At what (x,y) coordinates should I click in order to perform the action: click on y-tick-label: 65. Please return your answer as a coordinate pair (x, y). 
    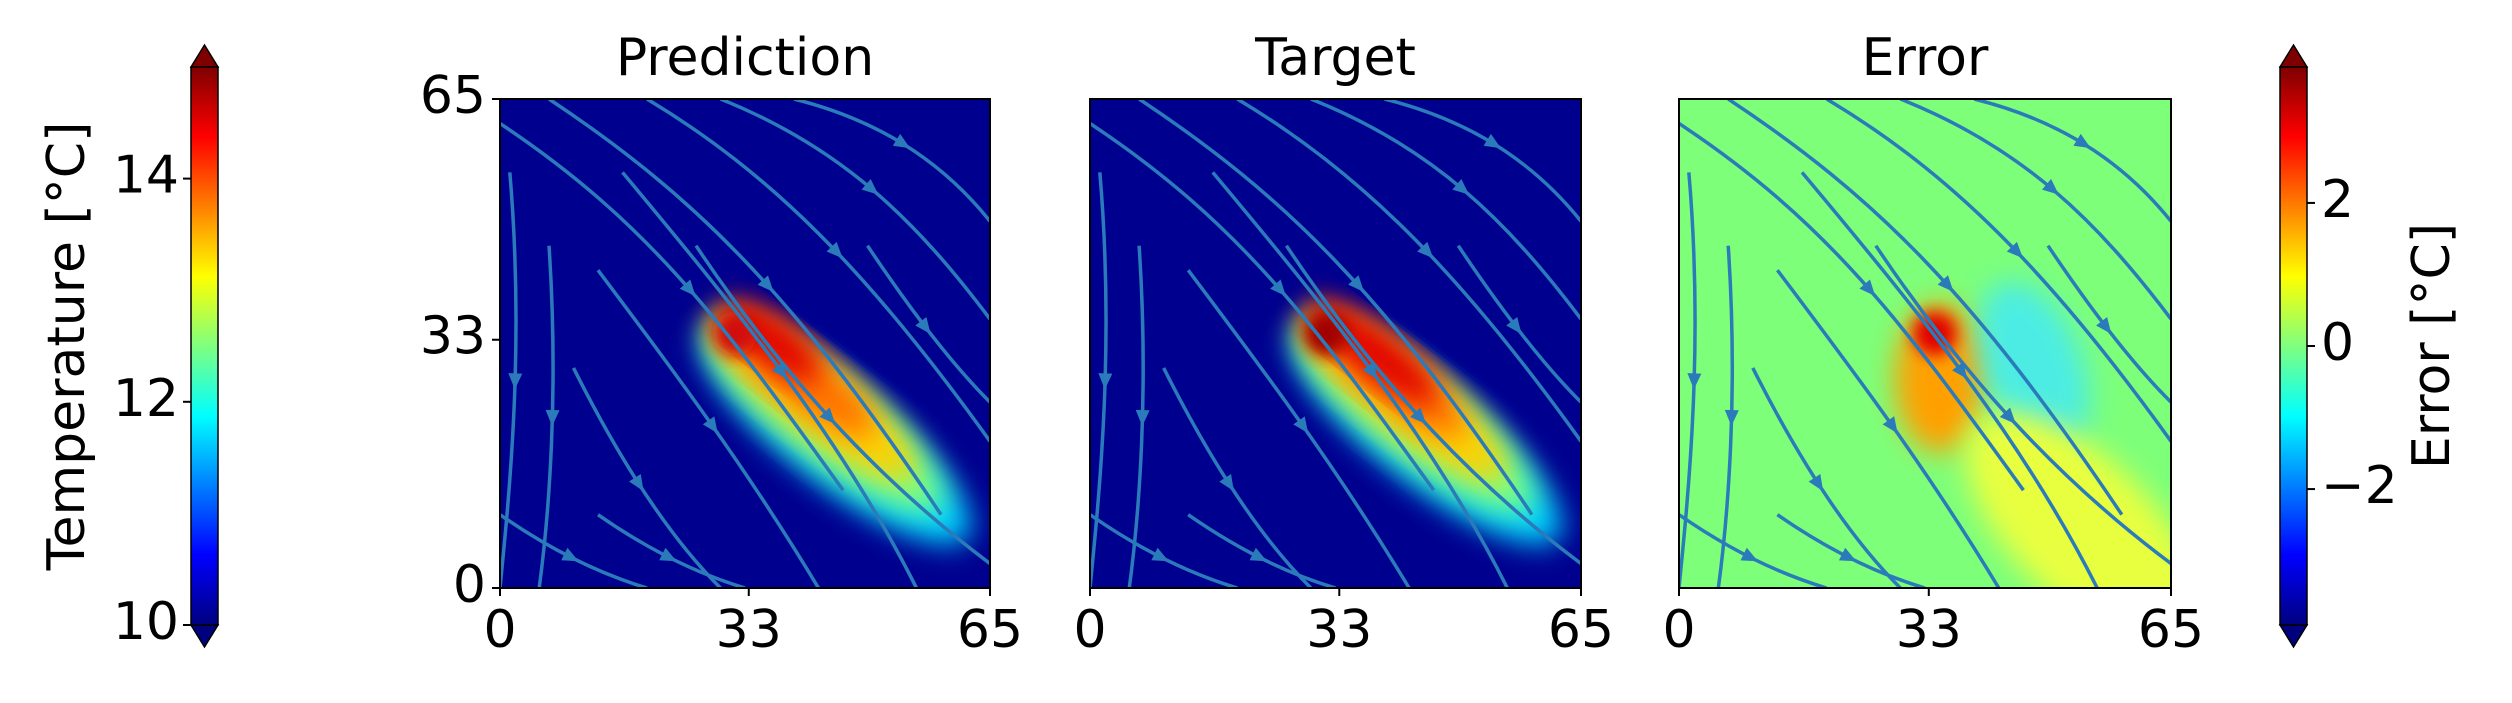
    Looking at the image, I should click on (453, 96).